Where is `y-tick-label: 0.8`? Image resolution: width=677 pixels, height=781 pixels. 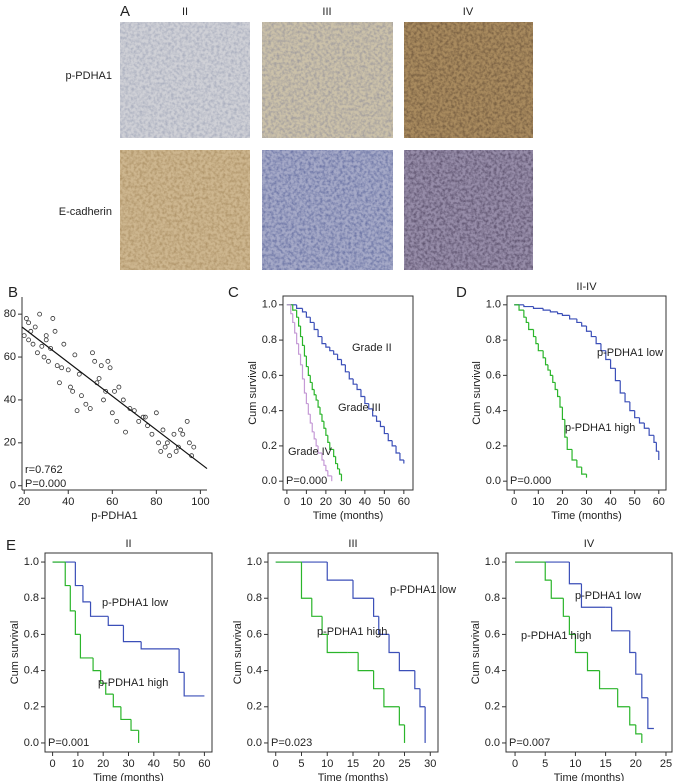
y-tick-label: 0.8 is located at coordinates (31, 598).